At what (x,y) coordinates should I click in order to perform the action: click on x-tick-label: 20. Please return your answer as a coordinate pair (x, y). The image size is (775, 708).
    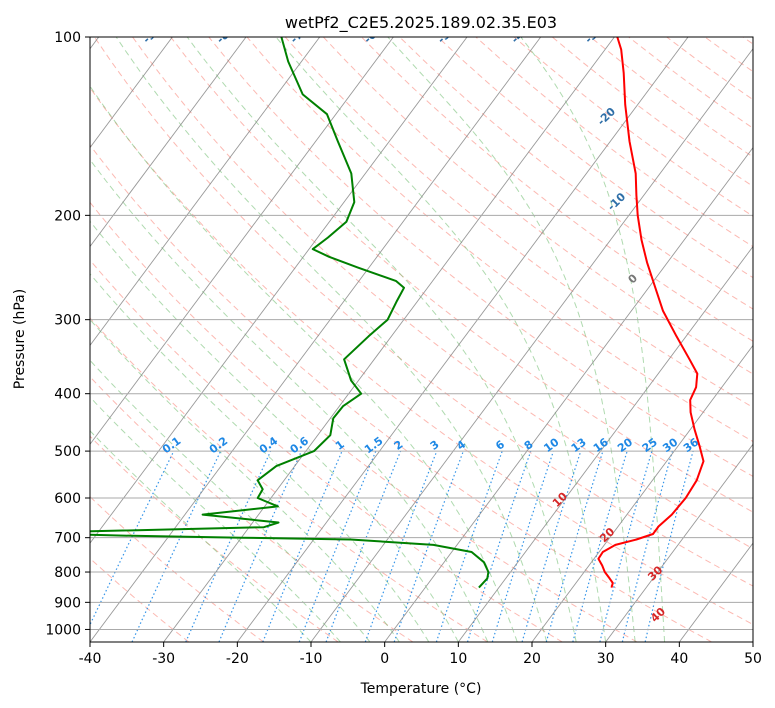
    Looking at the image, I should click on (532, 659).